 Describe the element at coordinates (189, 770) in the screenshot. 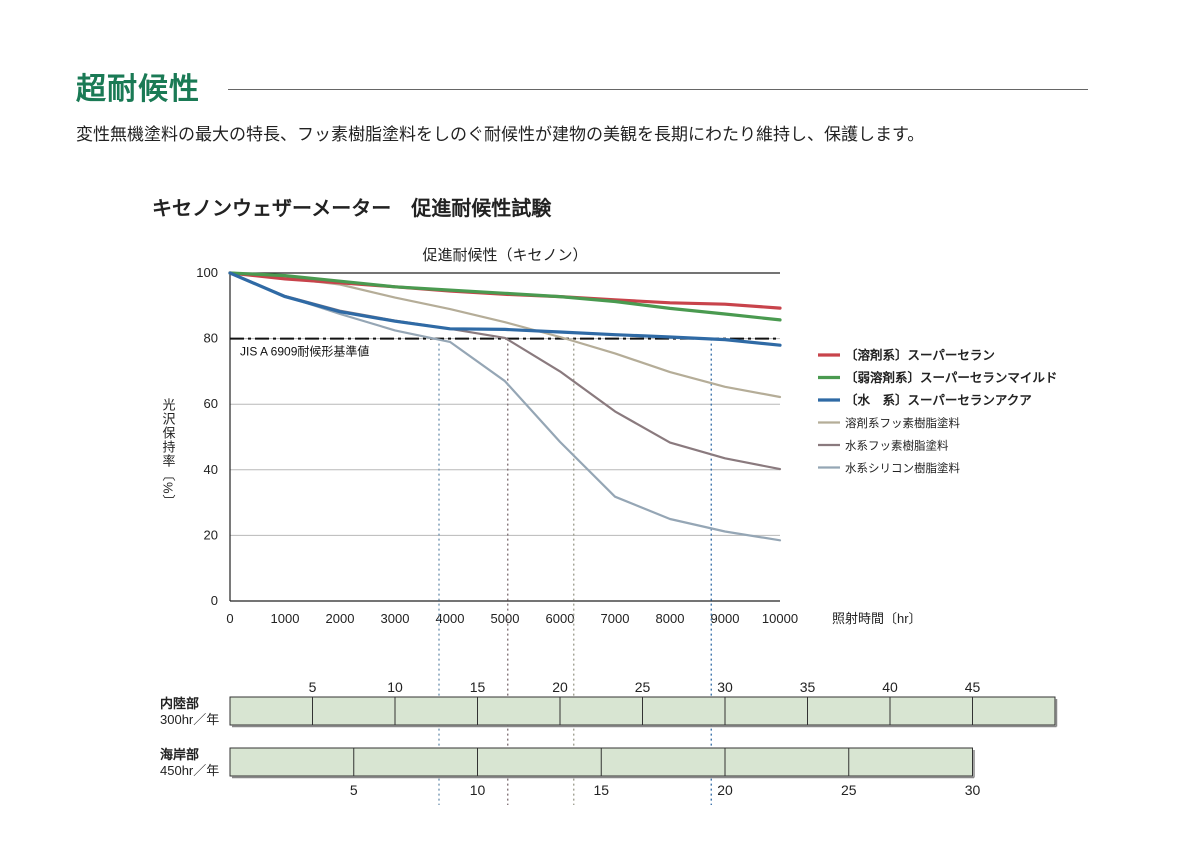

I see `year-scale-rate: 450hr／年` at that location.